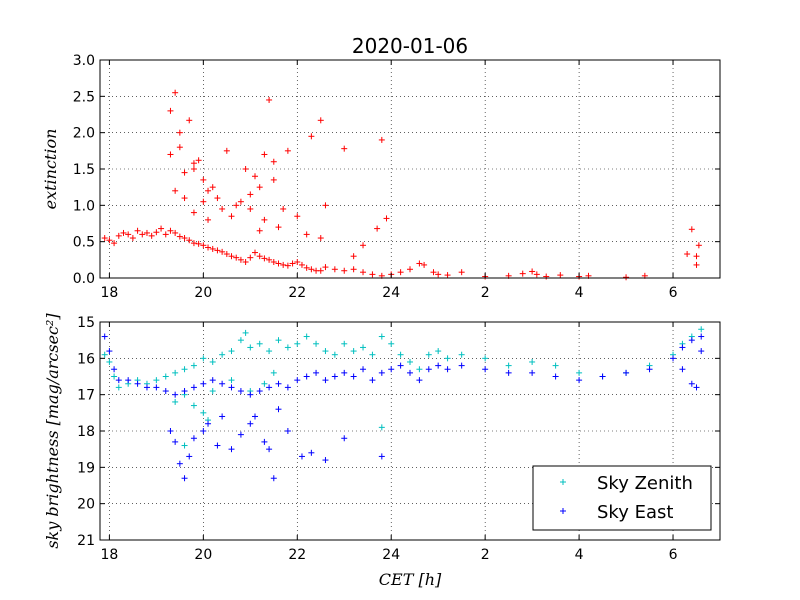 This screenshot has width=800, height=600. What do you see at coordinates (84, 134) in the screenshot?
I see `extinction-y-tick-label: 2.0` at bounding box center [84, 134].